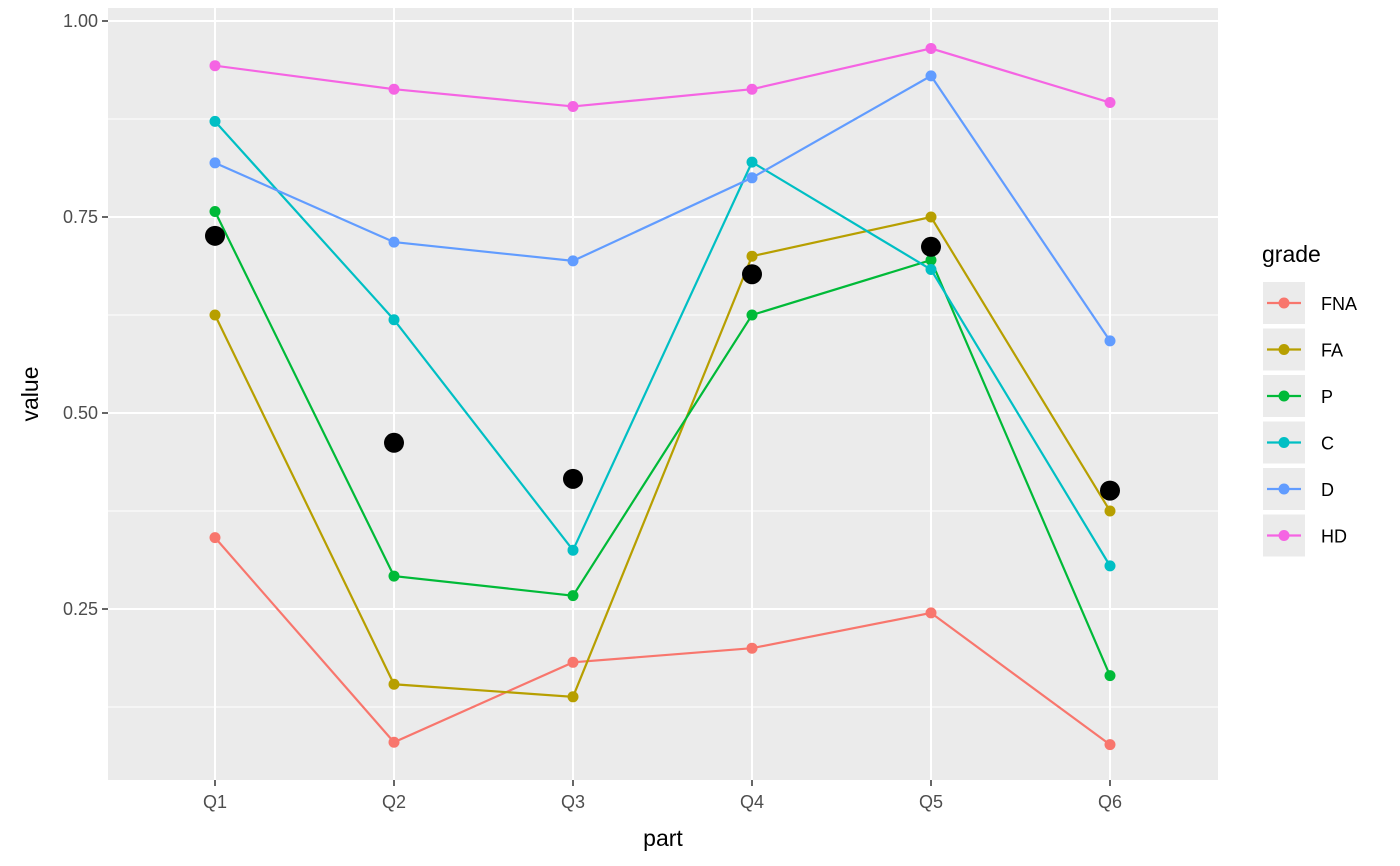 This screenshot has height=866, width=1400. I want to click on y-tick-label: 0.25, so click(80, 609).